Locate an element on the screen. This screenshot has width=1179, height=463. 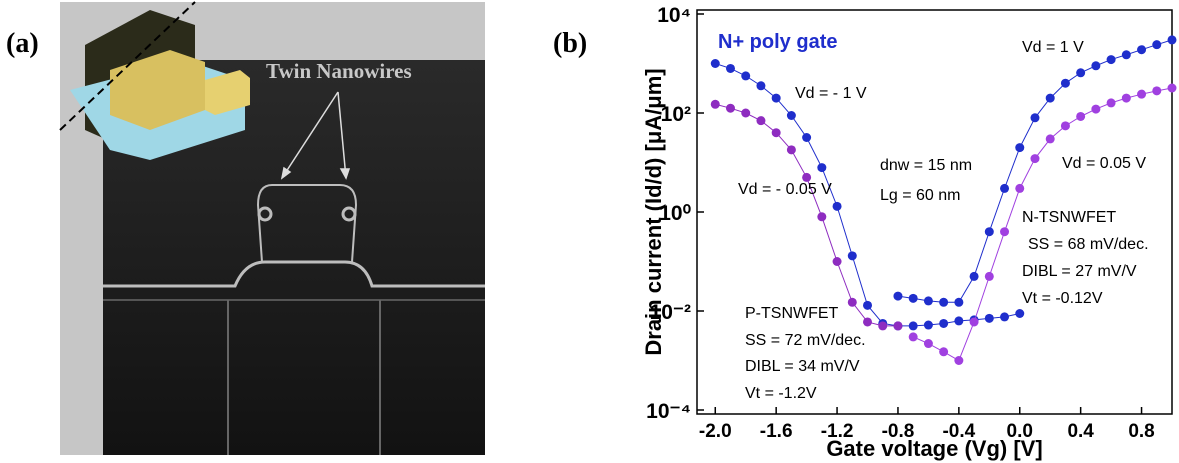
x-tick-label: 0.0 is located at coordinates (1020, 431).